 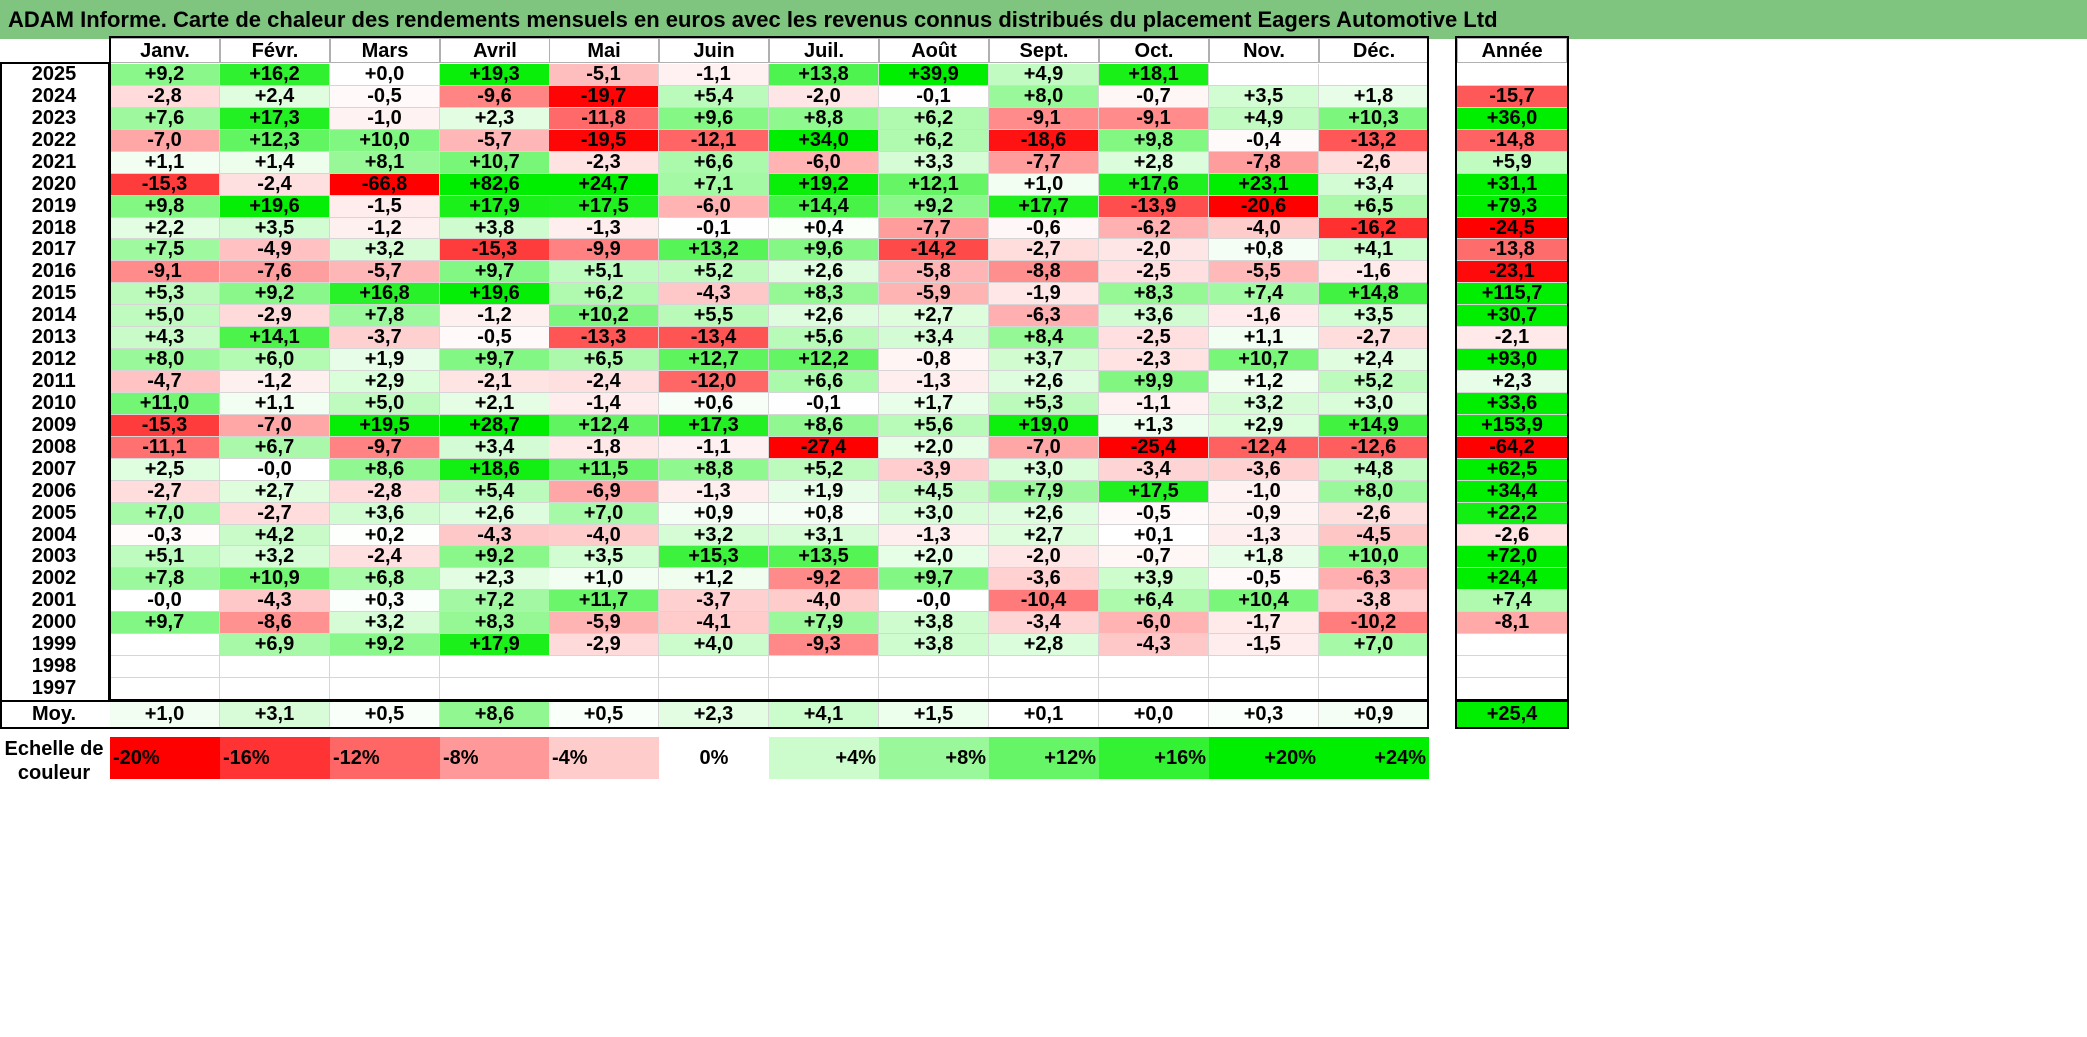 I want to click on heatmap-cell: +3,2, so click(x=275, y=557).